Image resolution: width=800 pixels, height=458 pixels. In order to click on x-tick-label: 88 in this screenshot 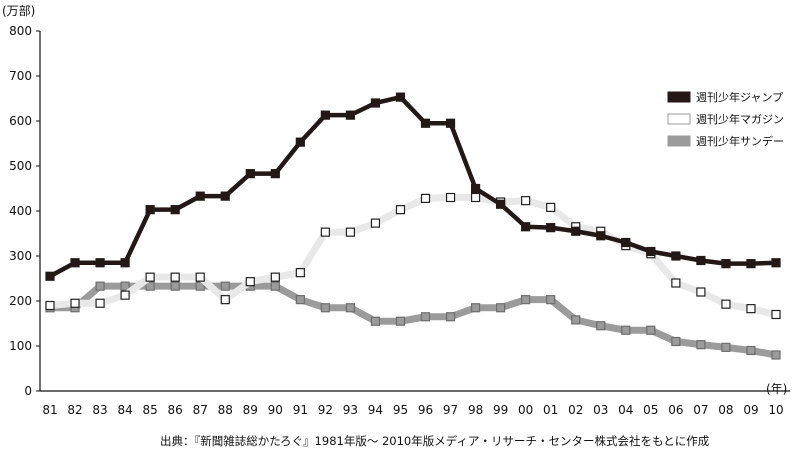, I will do `click(225, 410)`.